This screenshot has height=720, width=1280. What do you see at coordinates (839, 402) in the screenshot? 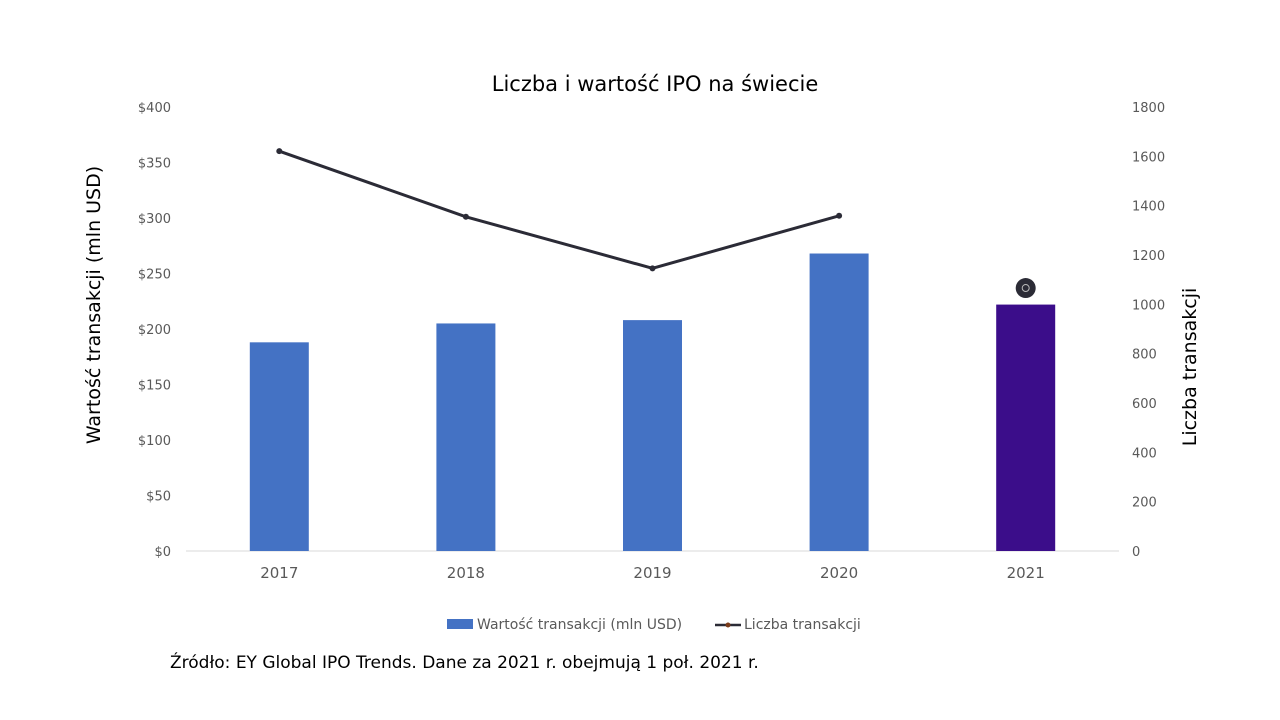
I see `bar-2020` at bounding box center [839, 402].